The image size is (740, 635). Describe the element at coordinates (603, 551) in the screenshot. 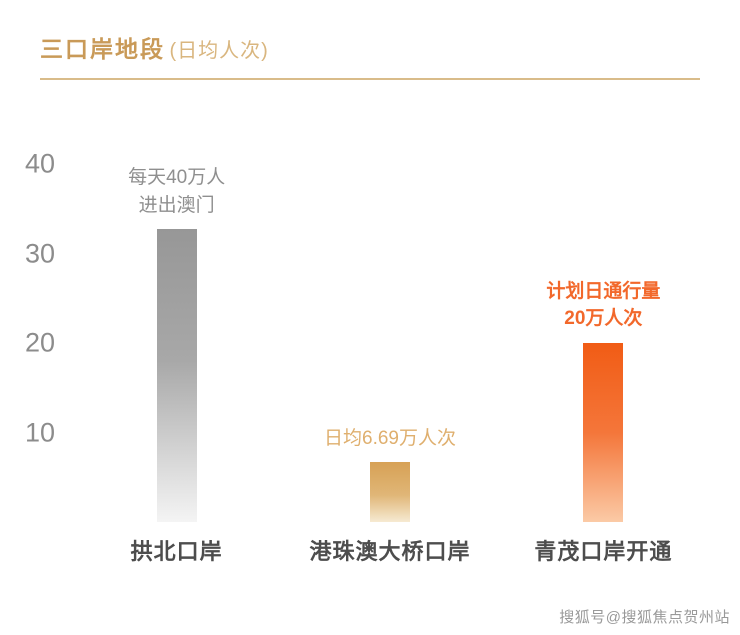

I see `x-label-qingmao: 青茂口岸开通` at that location.